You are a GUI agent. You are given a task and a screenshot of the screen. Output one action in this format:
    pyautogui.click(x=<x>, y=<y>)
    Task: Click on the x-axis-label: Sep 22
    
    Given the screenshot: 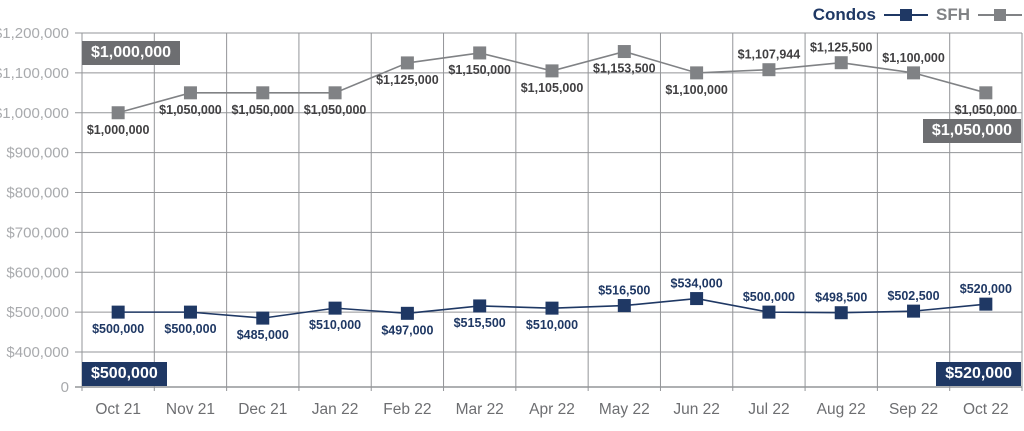 What is the action you would take?
    pyautogui.click(x=913, y=409)
    